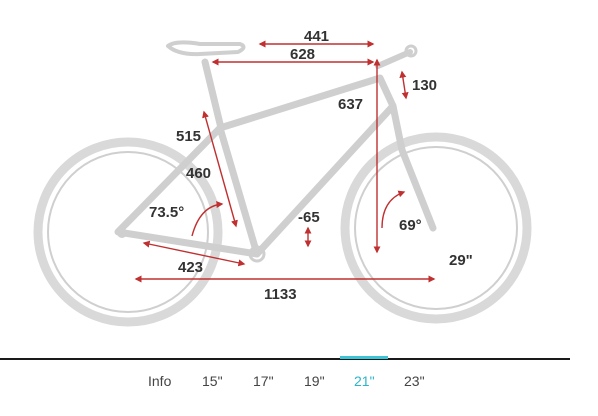 This screenshot has width=598, height=416. Describe the element at coordinates (122, 233) in the screenshot. I see `rear-axle` at that location.